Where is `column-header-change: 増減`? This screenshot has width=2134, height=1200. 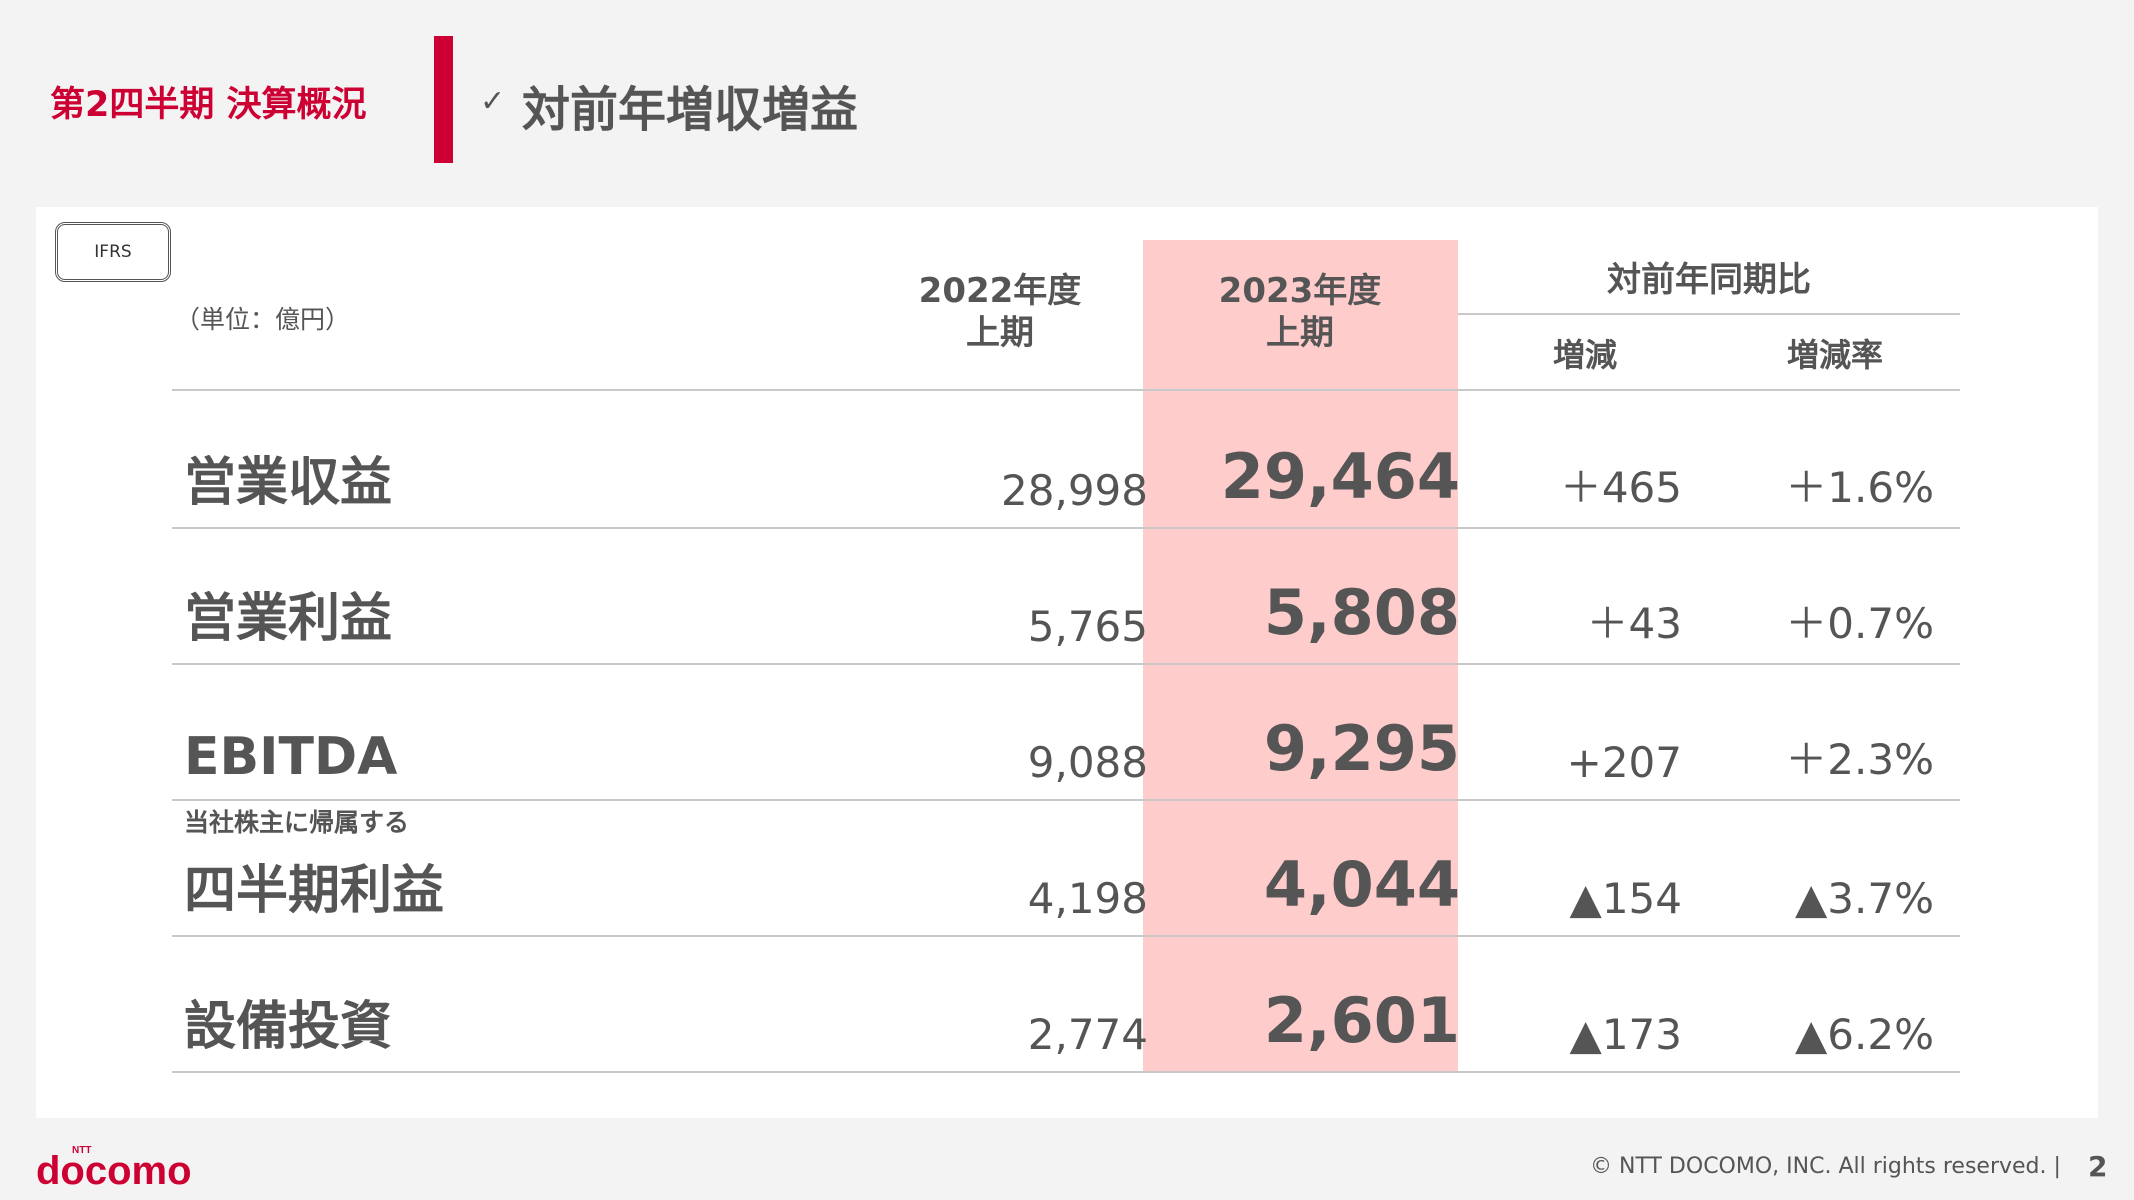 column-header-change: 増減 is located at coordinates (1584, 355).